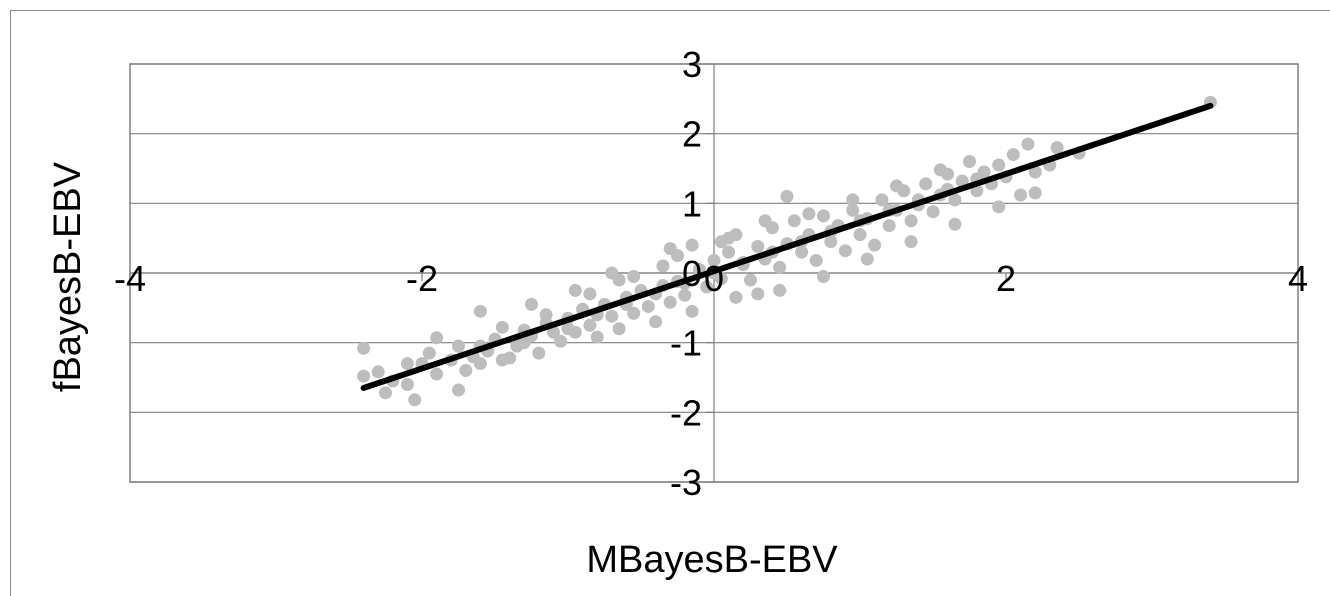 The height and width of the screenshot is (596, 1330). I want to click on x-tick-label: 4, so click(1298, 278).